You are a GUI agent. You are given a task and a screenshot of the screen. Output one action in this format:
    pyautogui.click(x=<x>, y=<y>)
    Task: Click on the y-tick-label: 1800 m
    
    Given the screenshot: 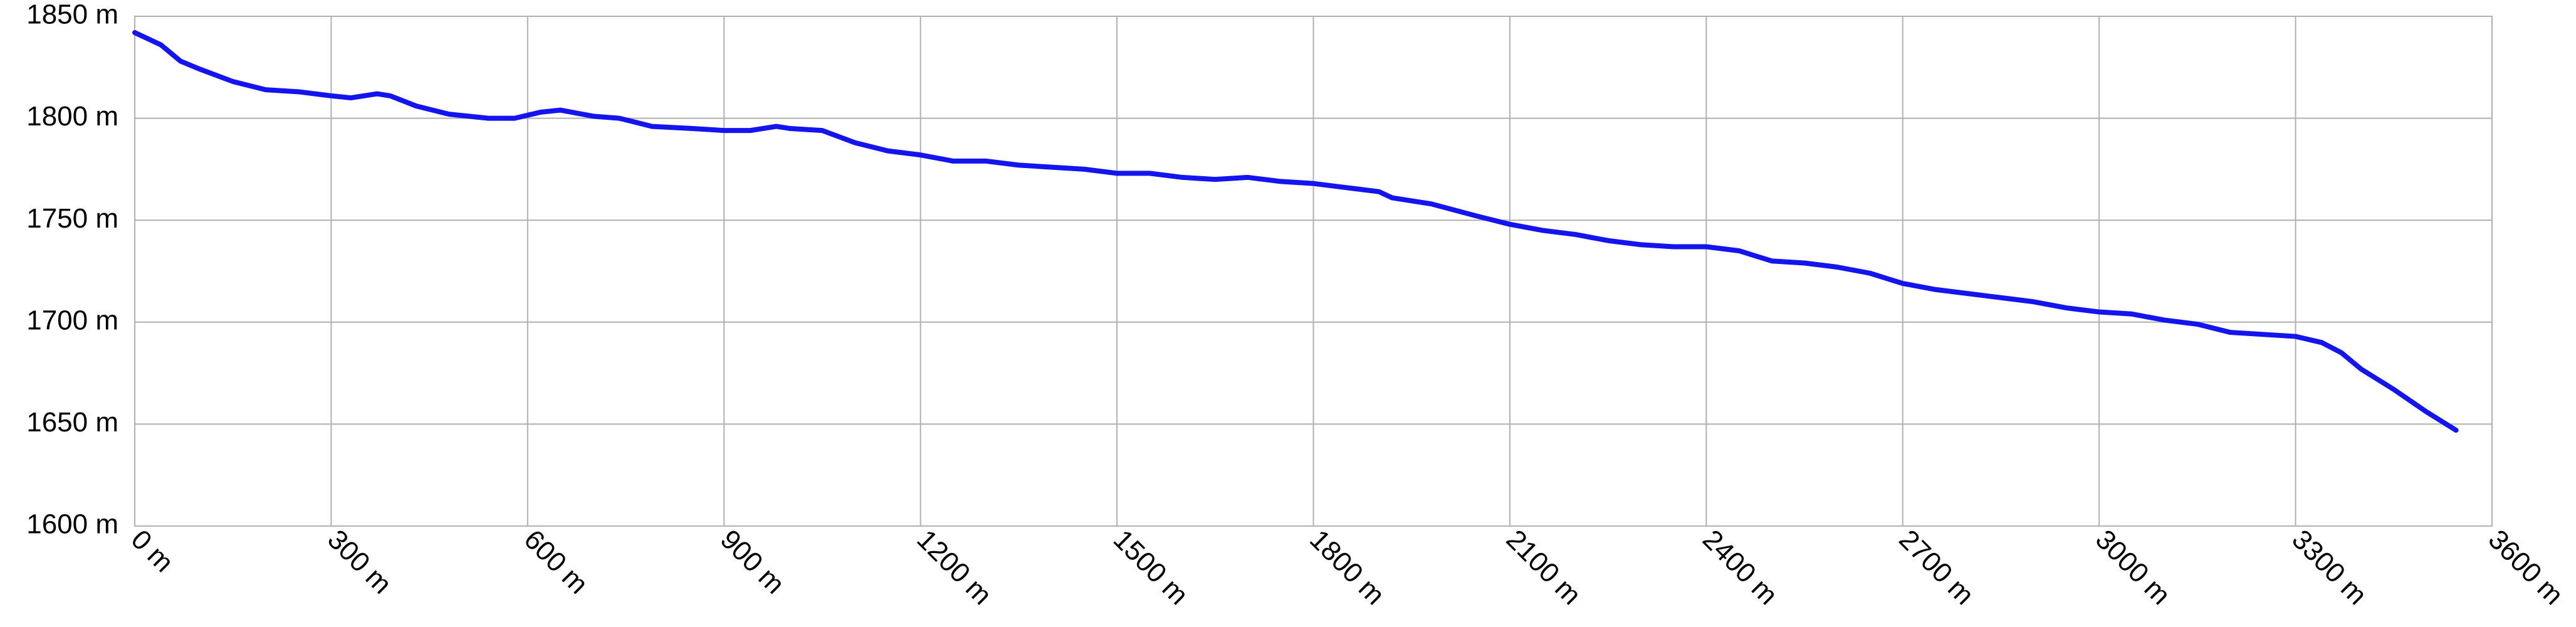 What is the action you would take?
    pyautogui.click(x=72, y=116)
    